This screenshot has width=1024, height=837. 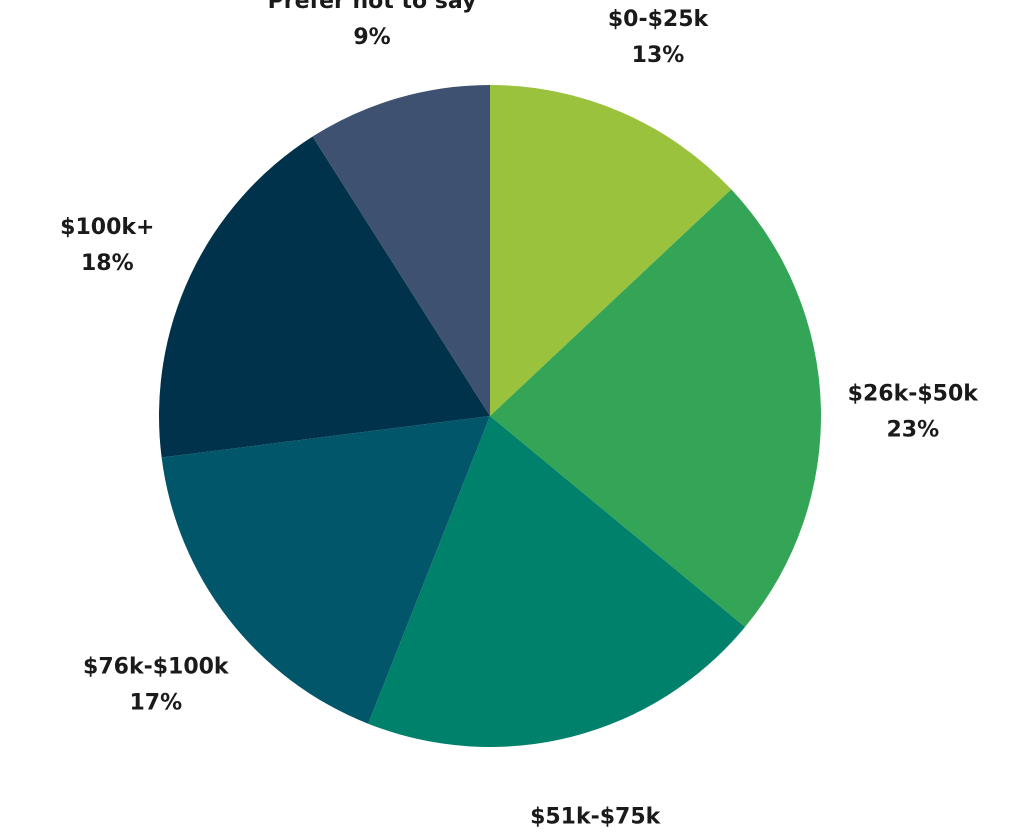 What do you see at coordinates (611, 250) in the screenshot?
I see `pie-slice-0-25k` at bounding box center [611, 250].